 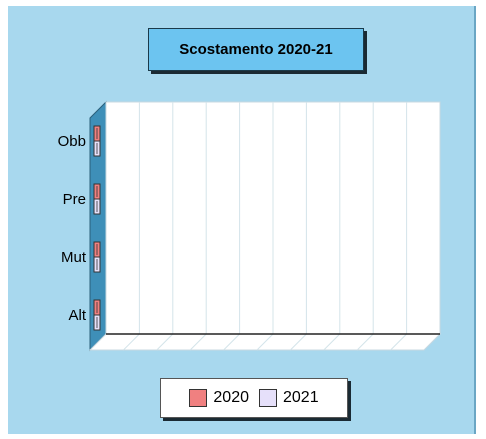 I want to click on legend-label-2021: 2021, so click(x=301, y=397).